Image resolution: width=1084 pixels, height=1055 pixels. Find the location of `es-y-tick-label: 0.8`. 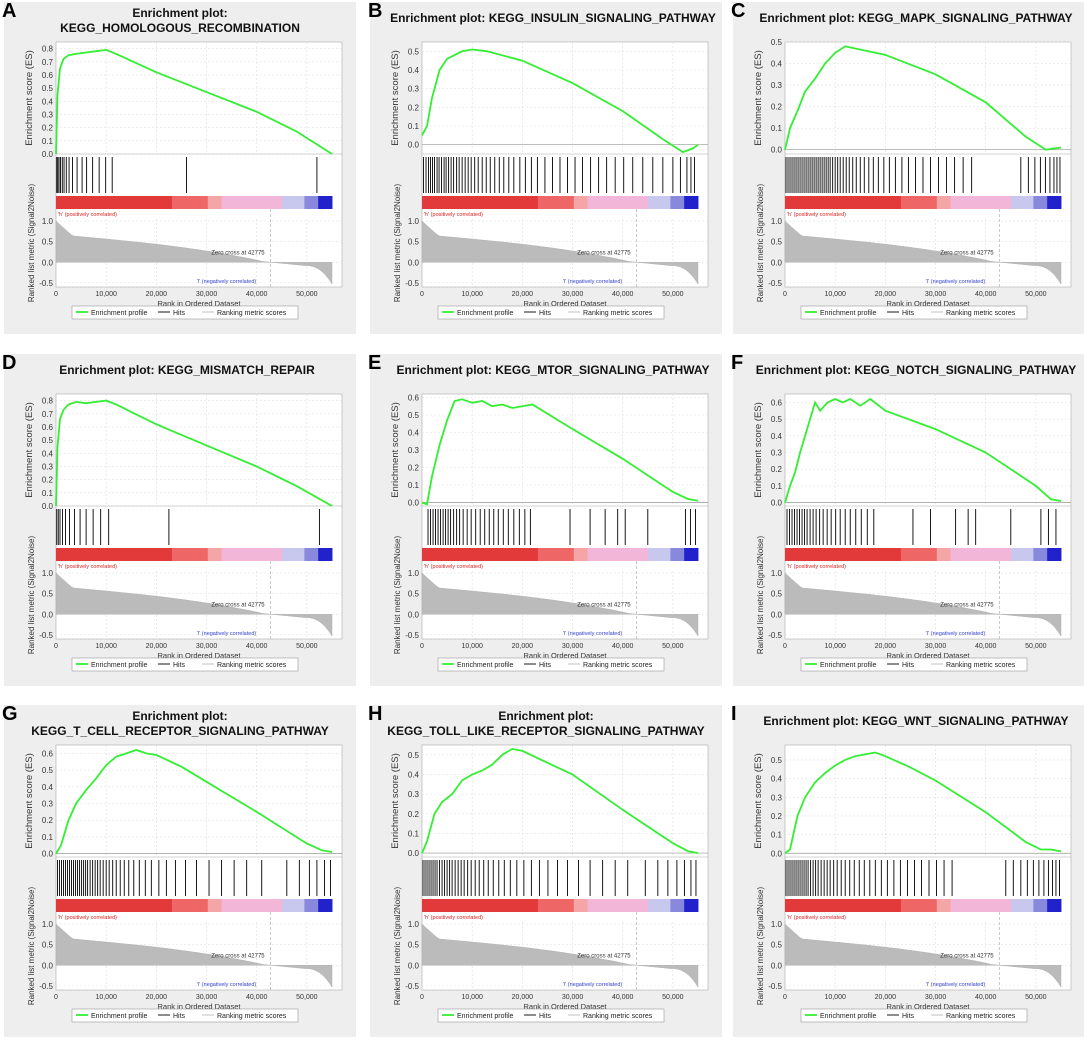

es-y-tick-label: 0.8 is located at coordinates (48, 401).